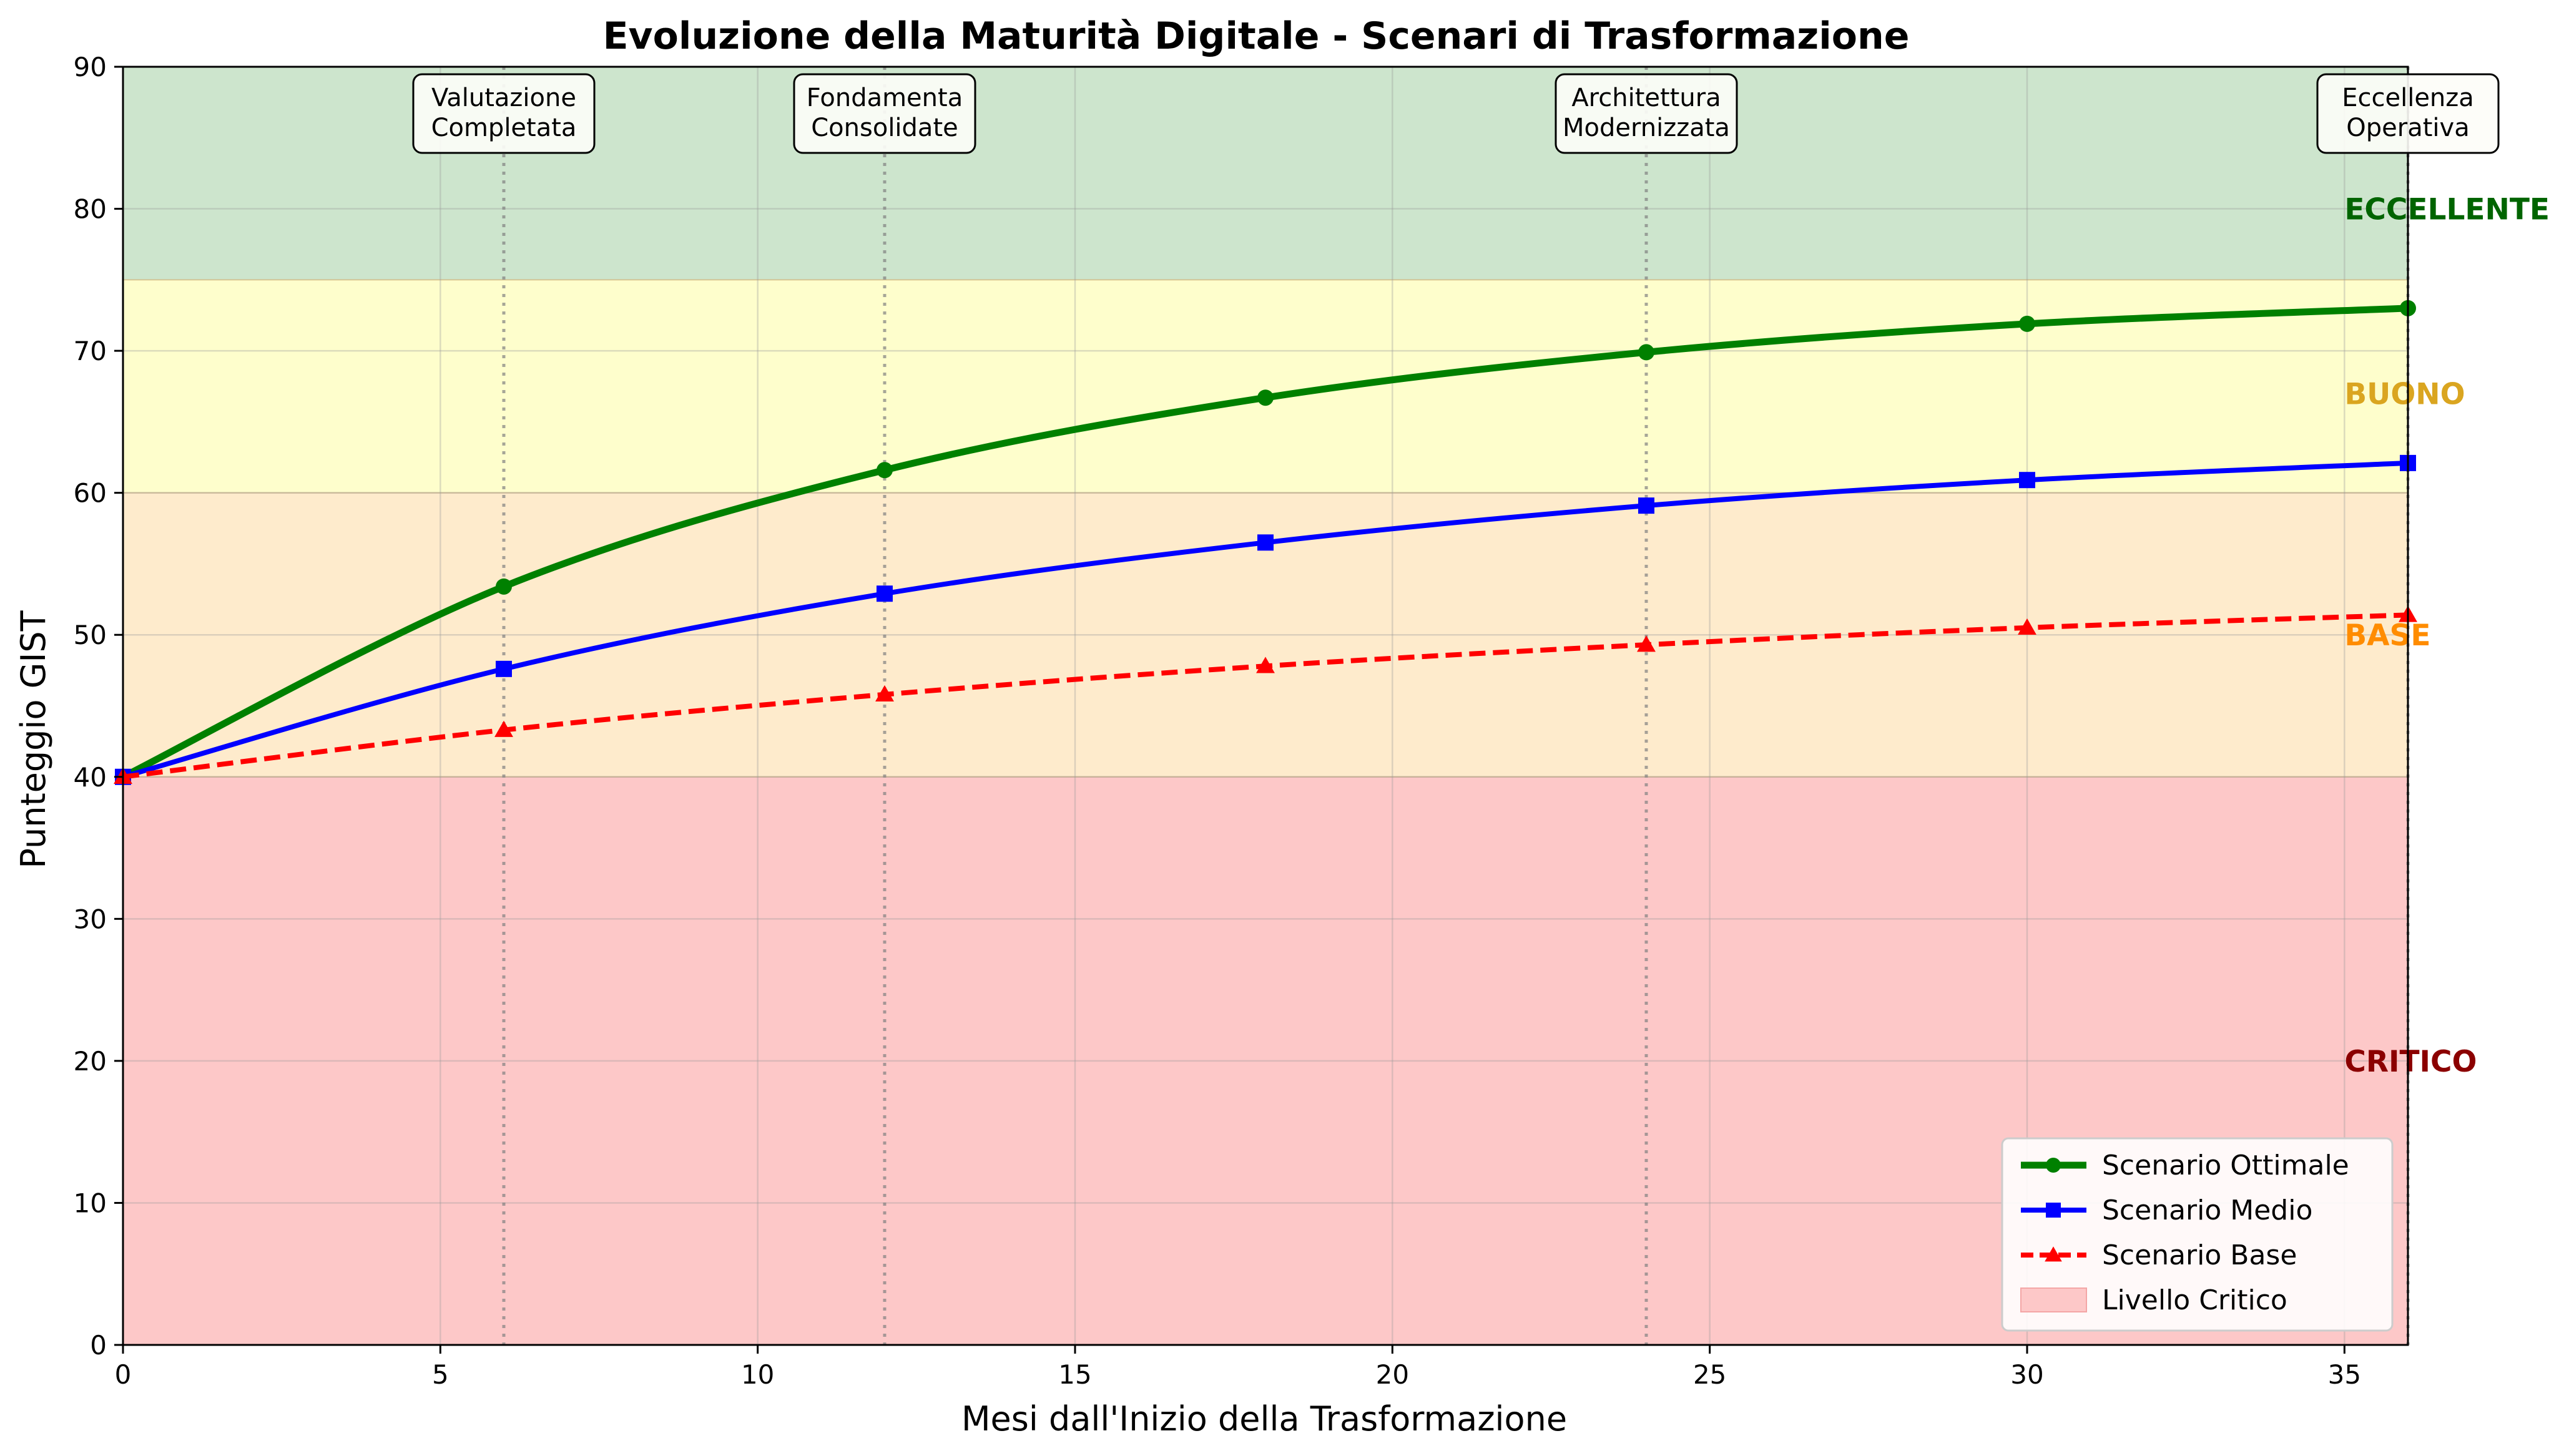  I want to click on y-tick-label: 40, so click(90, 777).